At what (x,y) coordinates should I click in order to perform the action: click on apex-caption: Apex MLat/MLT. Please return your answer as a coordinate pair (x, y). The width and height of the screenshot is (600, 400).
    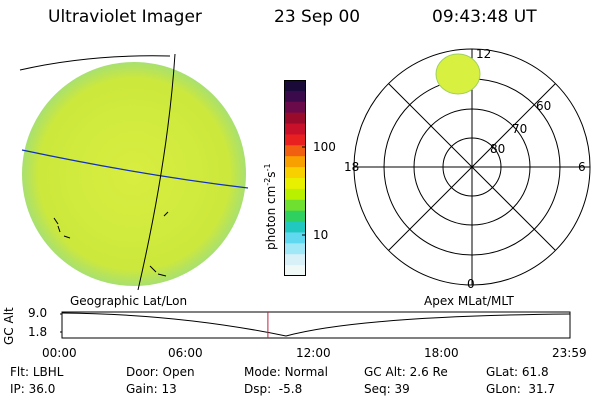
    Looking at the image, I should click on (469, 301).